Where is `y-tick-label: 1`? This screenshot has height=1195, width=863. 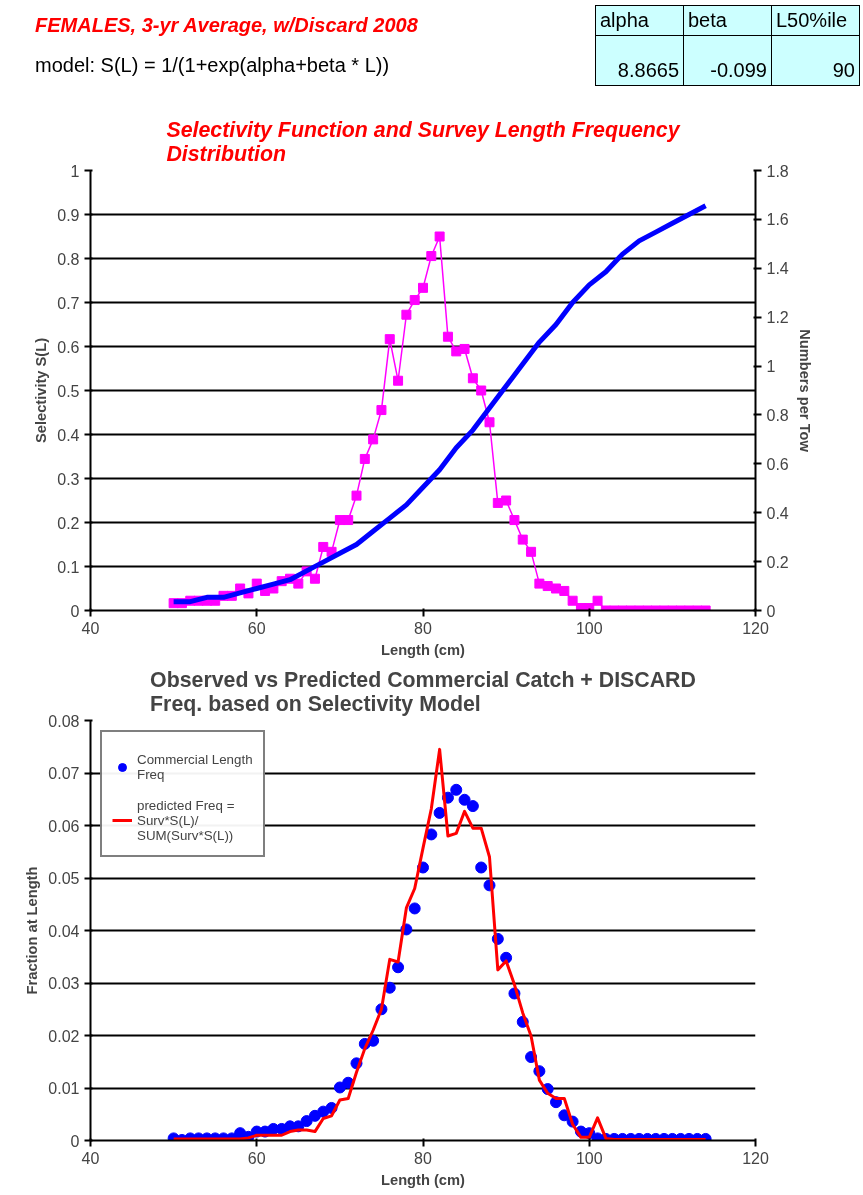
y-tick-label: 1 is located at coordinates (75, 171).